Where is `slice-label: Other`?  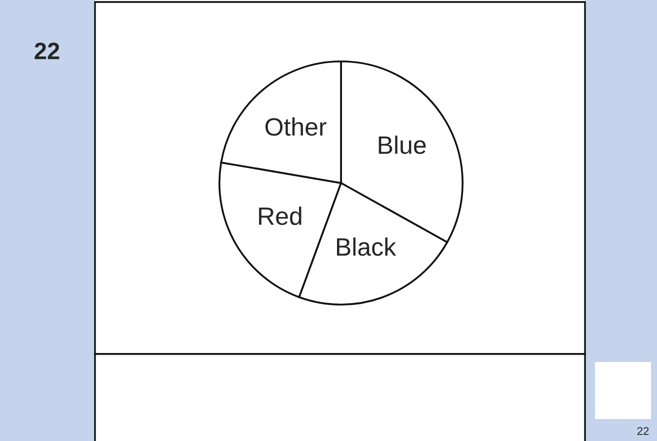 slice-label: Other is located at coordinates (295, 126).